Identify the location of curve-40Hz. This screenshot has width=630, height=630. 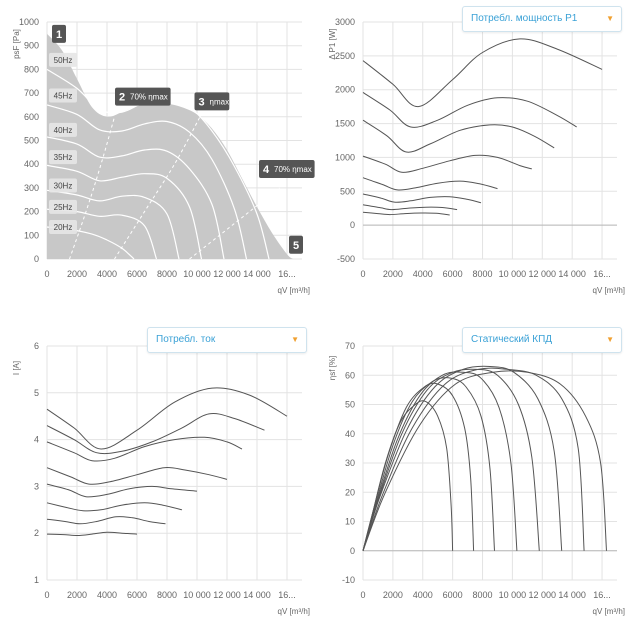
(458, 136).